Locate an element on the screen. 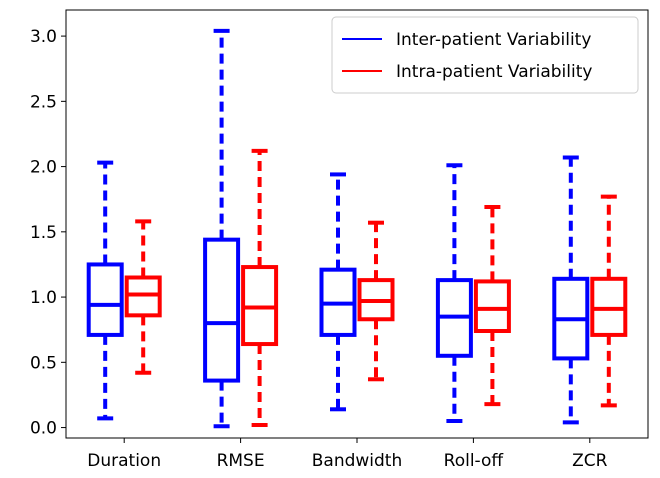  legend-label-inter: Inter-patient Variability is located at coordinates (493, 40).